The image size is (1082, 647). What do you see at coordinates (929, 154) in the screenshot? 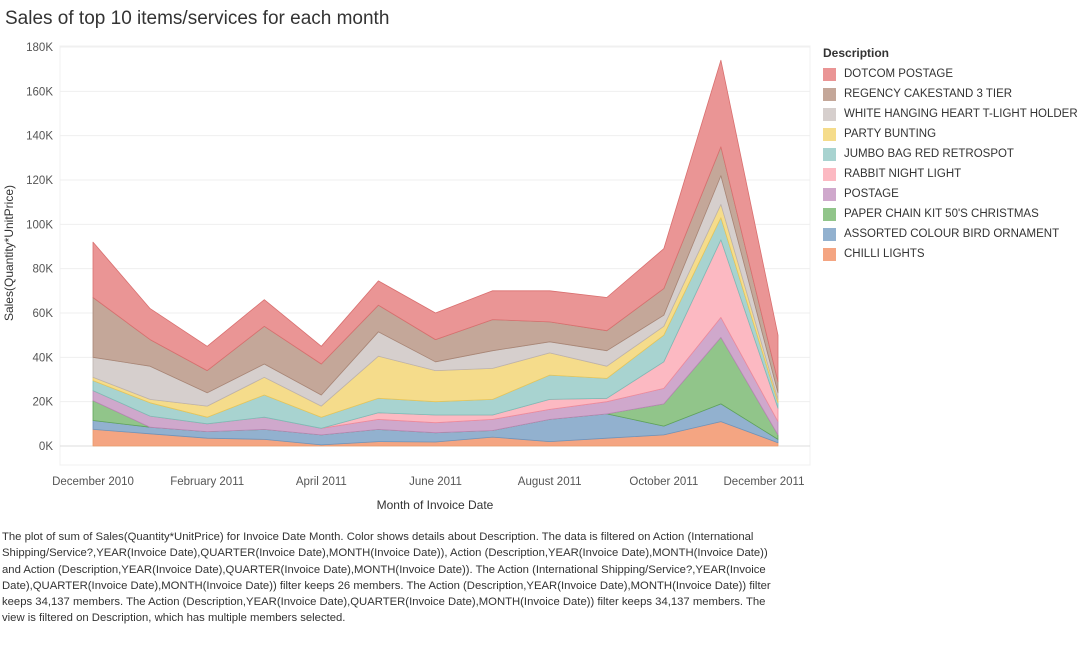
I see `legend-label: JUMBO BAG RED RETROSPOT` at bounding box center [929, 154].